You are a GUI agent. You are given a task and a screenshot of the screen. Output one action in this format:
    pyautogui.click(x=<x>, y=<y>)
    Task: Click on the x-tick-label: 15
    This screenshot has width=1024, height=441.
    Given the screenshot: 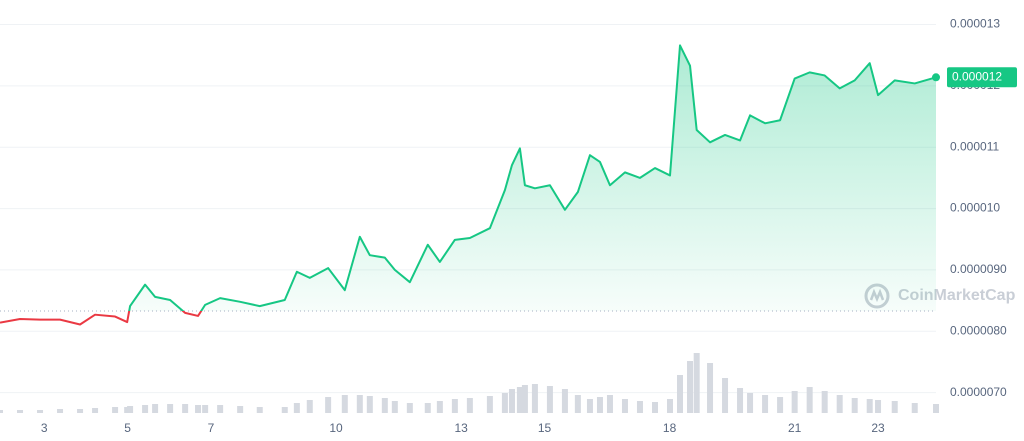 What is the action you would take?
    pyautogui.click(x=545, y=428)
    